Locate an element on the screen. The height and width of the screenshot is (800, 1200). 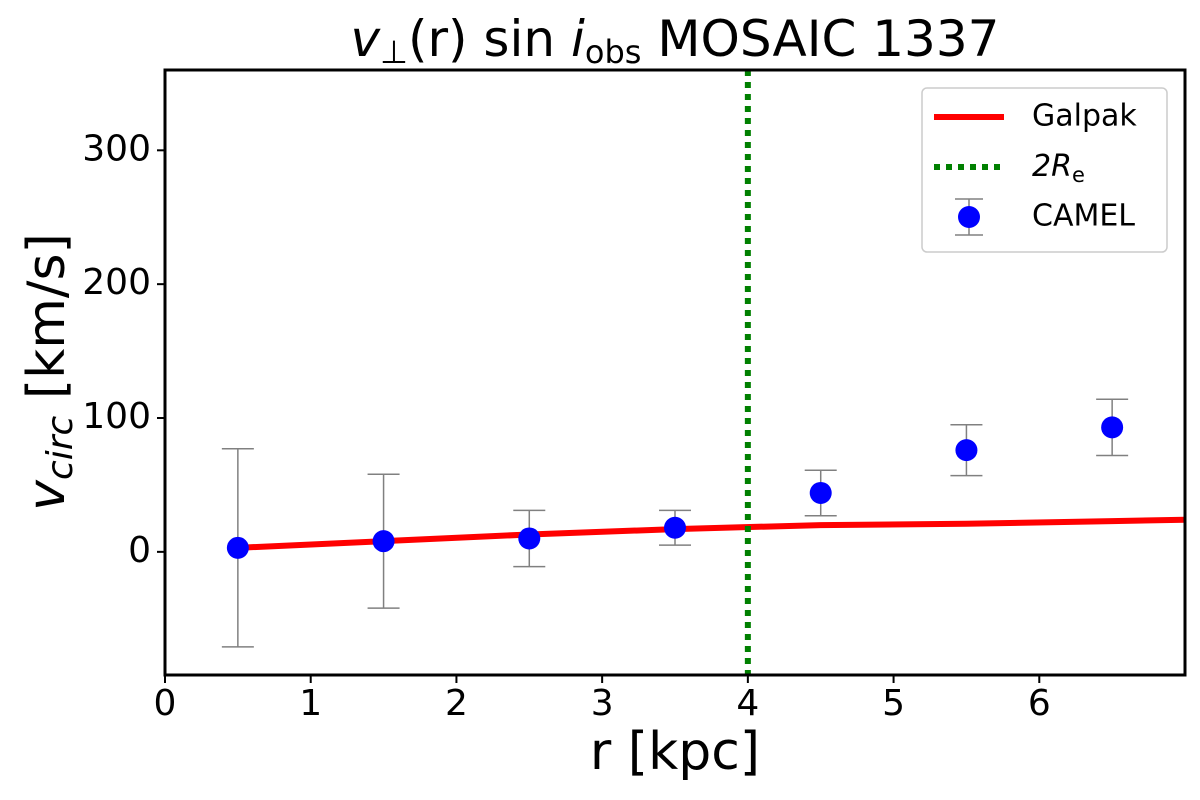
chart-title: v⊥(r) sin iobs MOSAIC 1337 is located at coordinates (675, 41).